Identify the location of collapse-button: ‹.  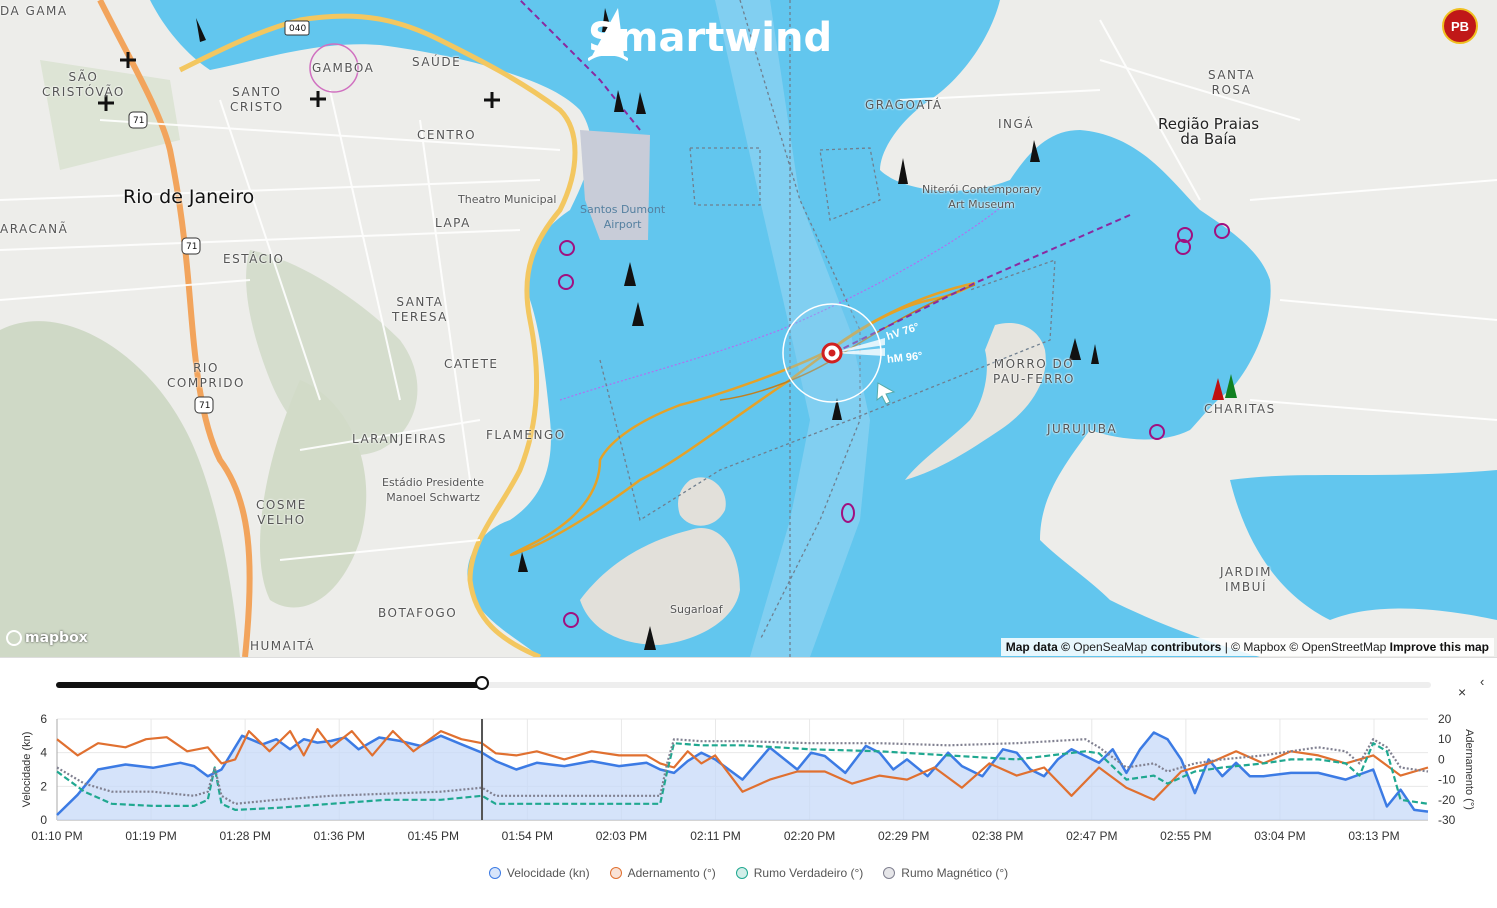
(1482, 681).